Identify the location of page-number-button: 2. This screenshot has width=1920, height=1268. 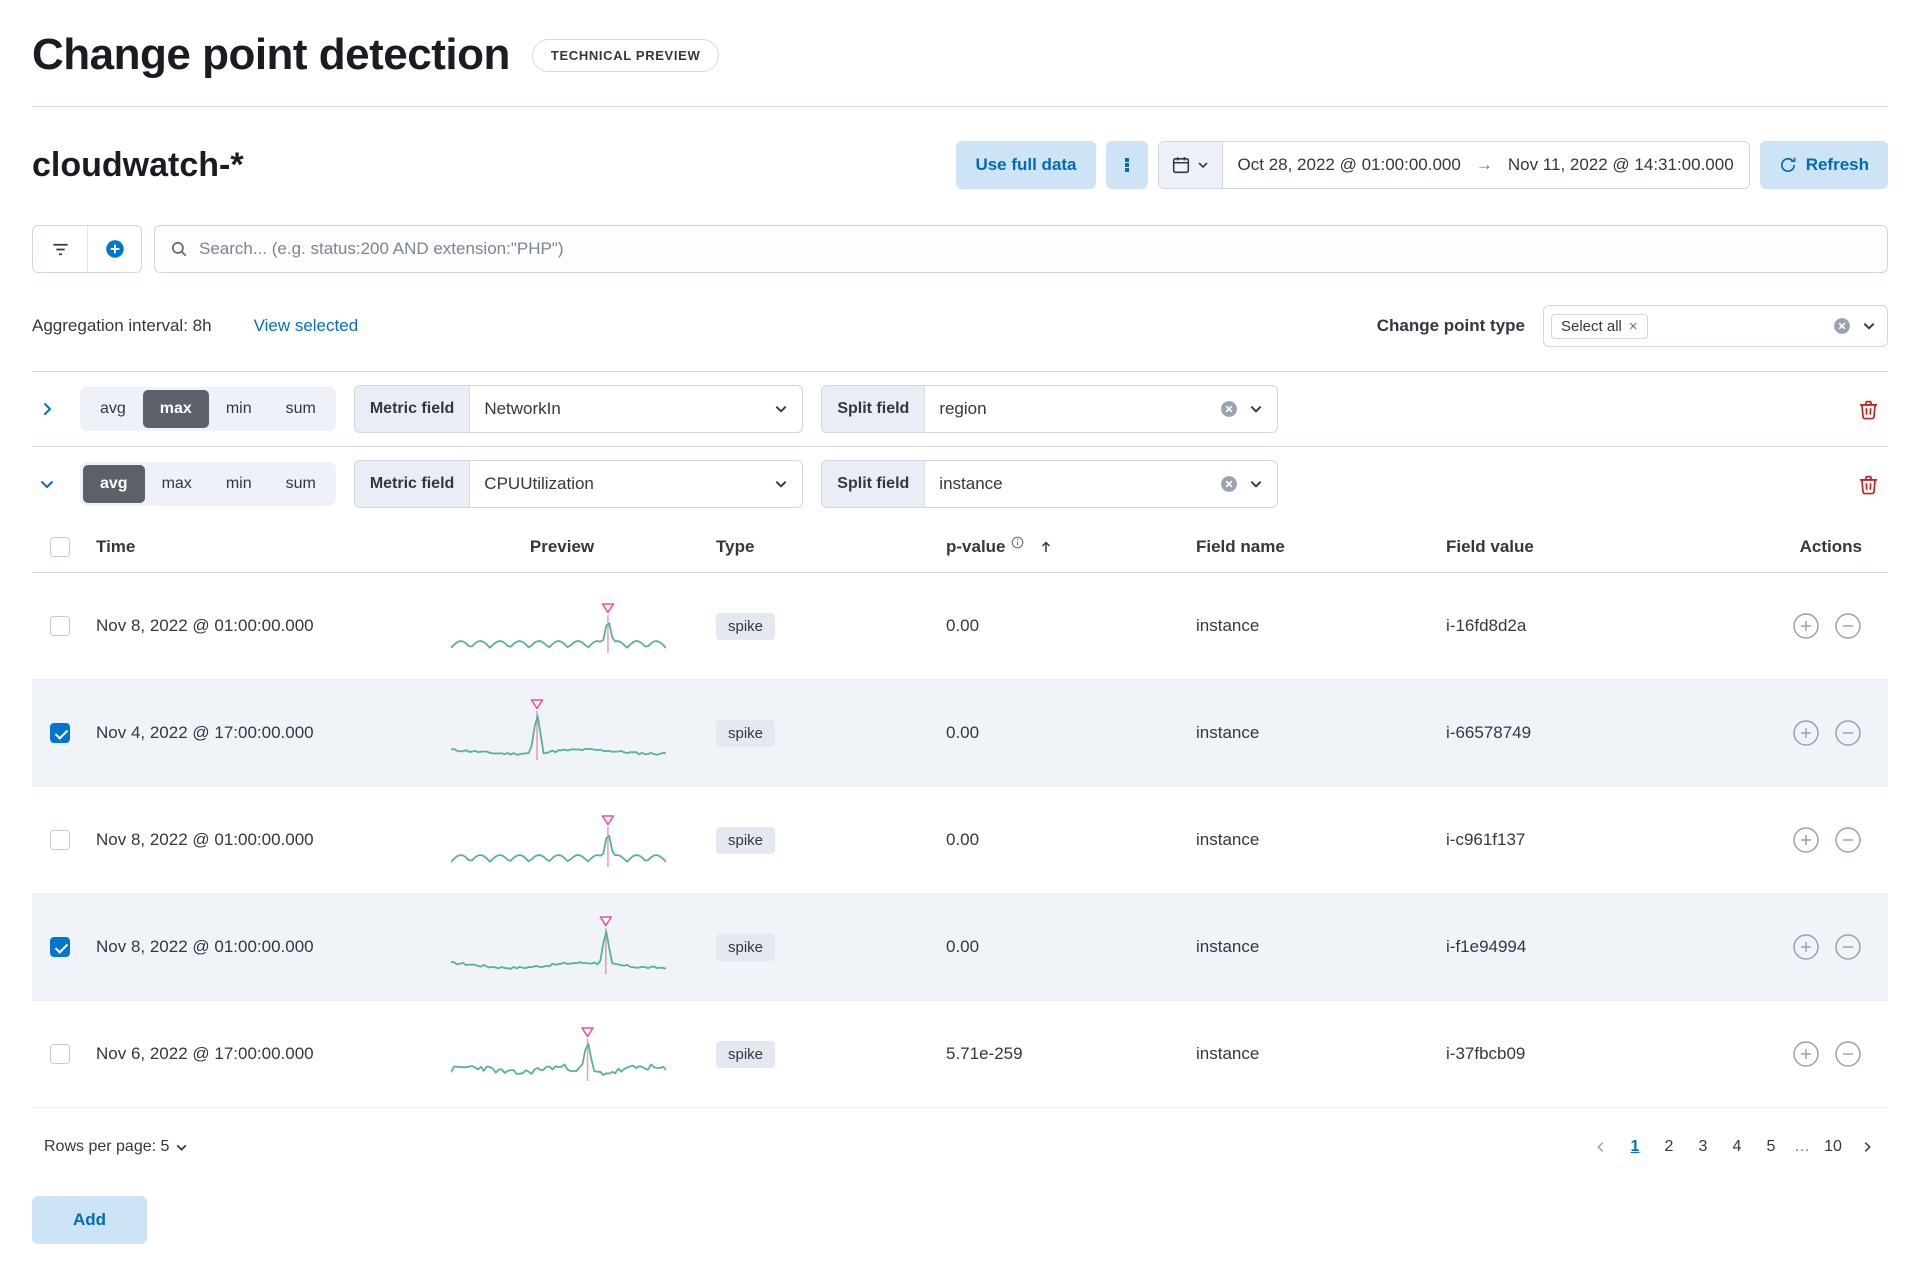
(1669, 1147).